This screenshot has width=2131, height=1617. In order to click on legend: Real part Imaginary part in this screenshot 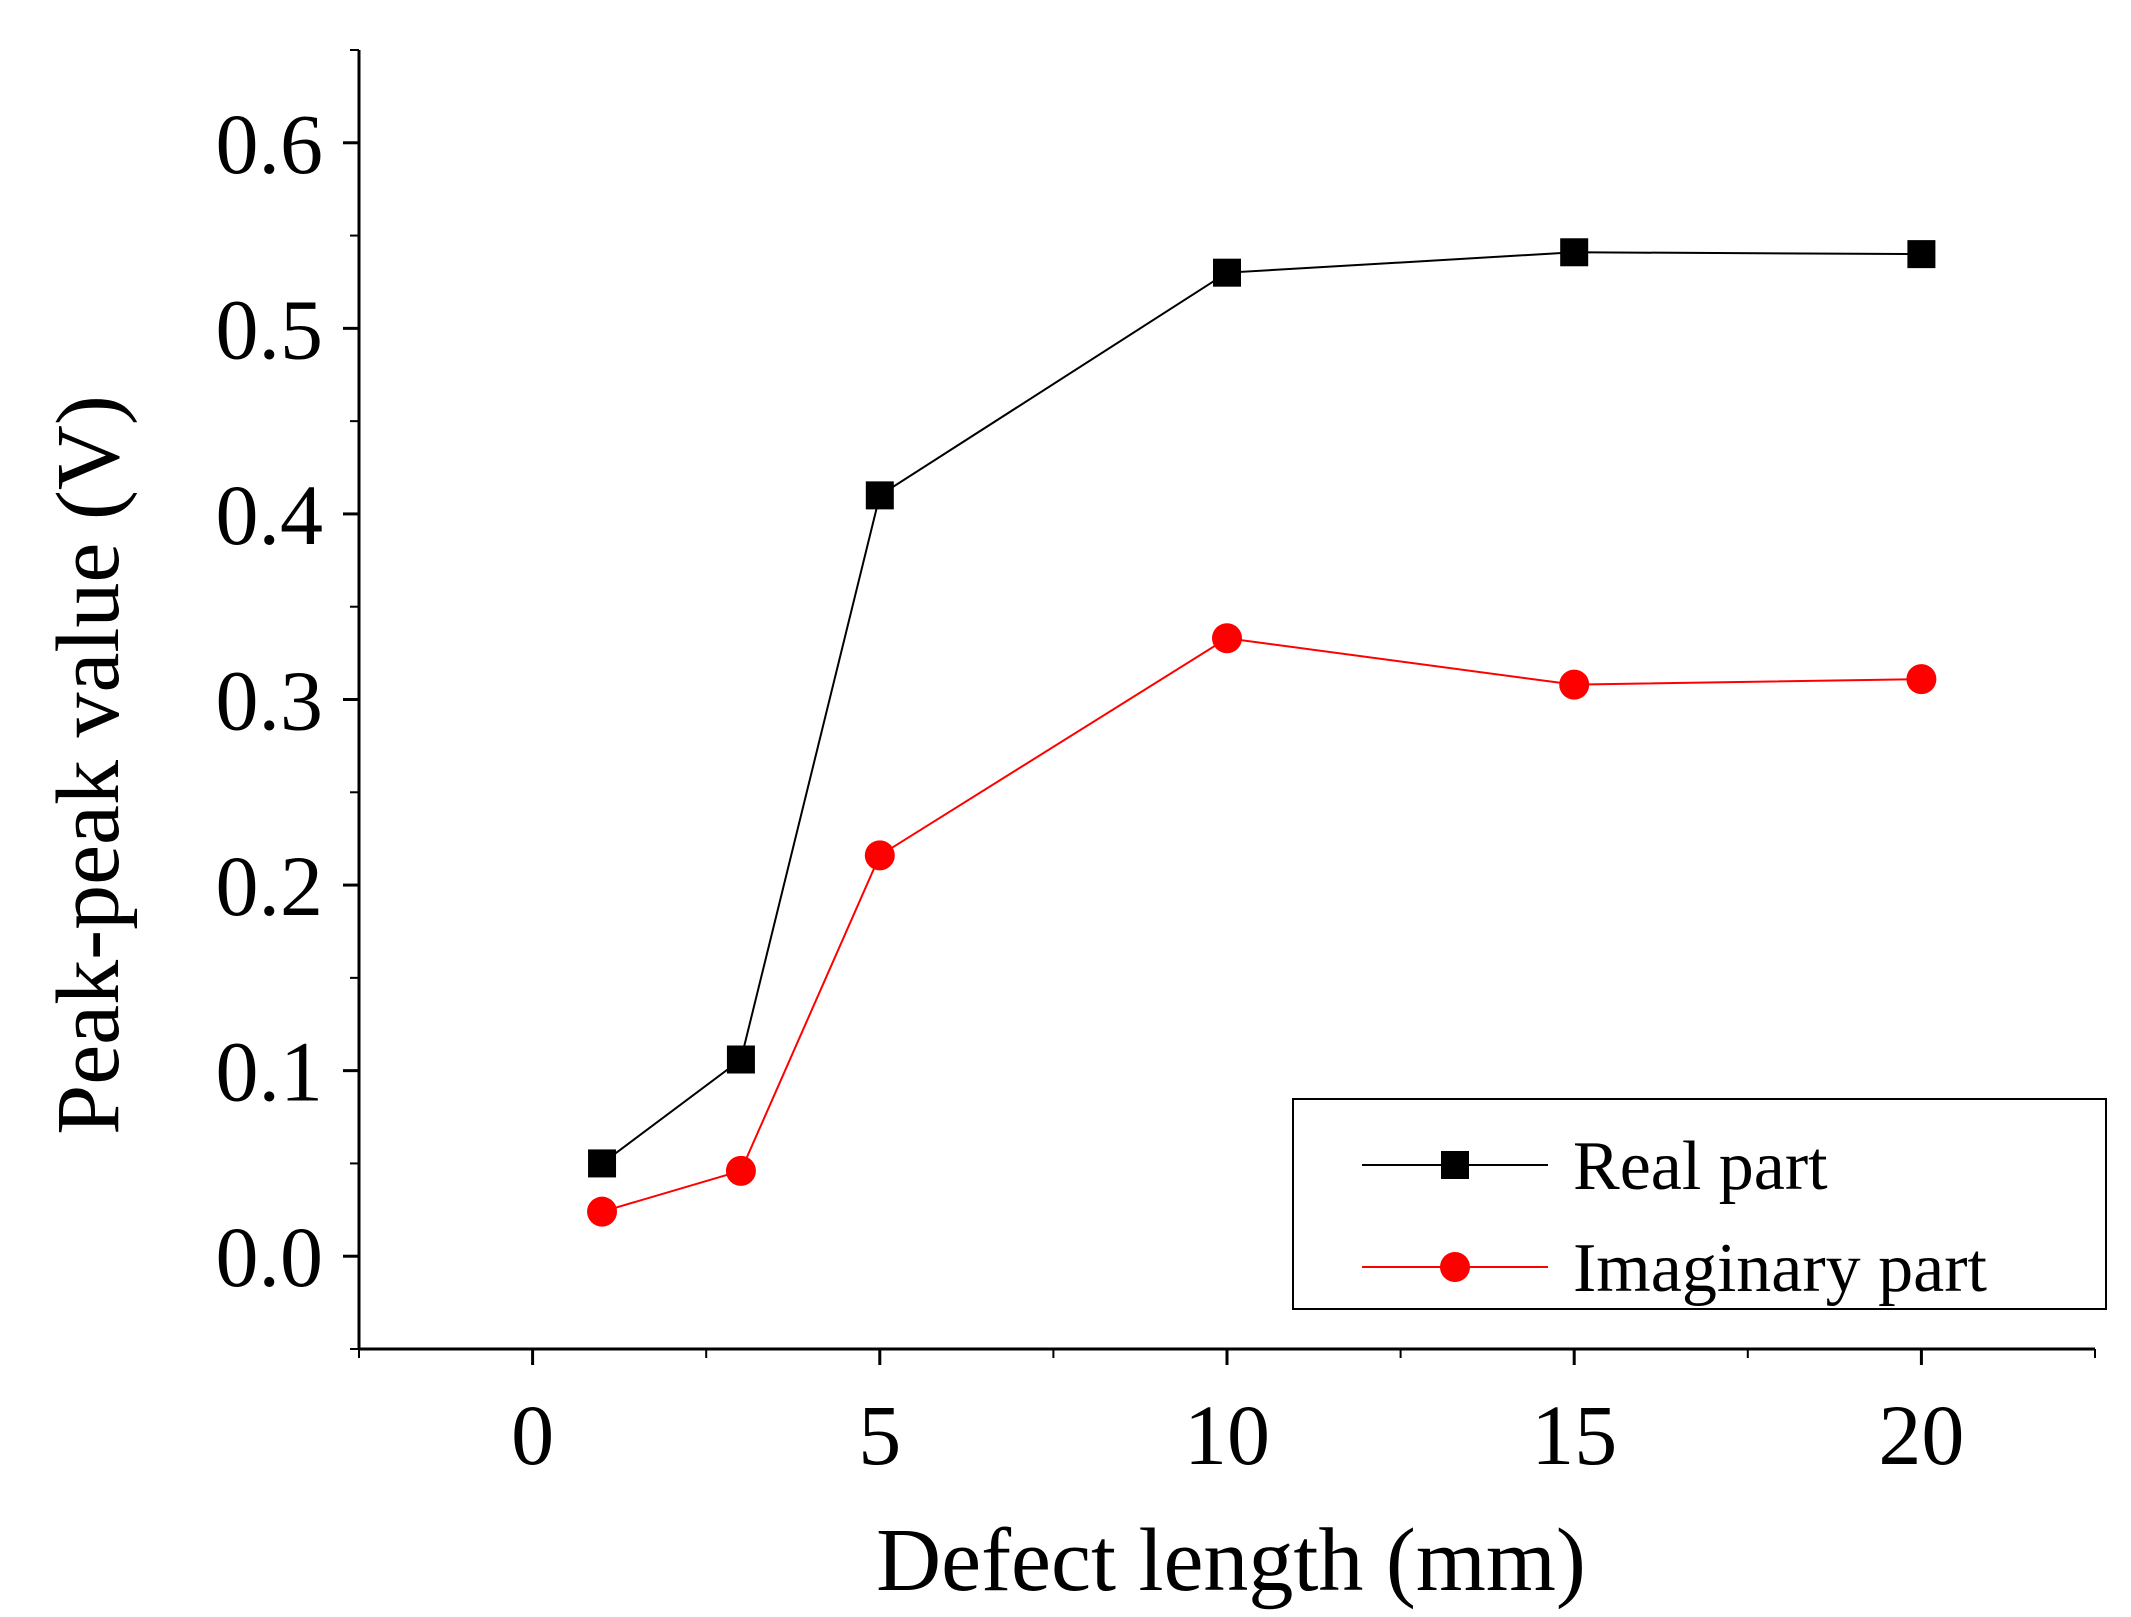, I will do `click(1699, 1204)`.